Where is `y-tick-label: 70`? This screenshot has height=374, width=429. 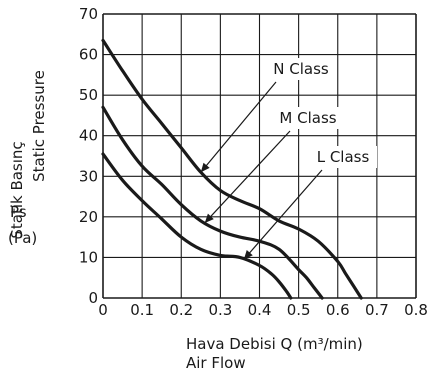 y-tick-label: 70 is located at coordinates (88, 14).